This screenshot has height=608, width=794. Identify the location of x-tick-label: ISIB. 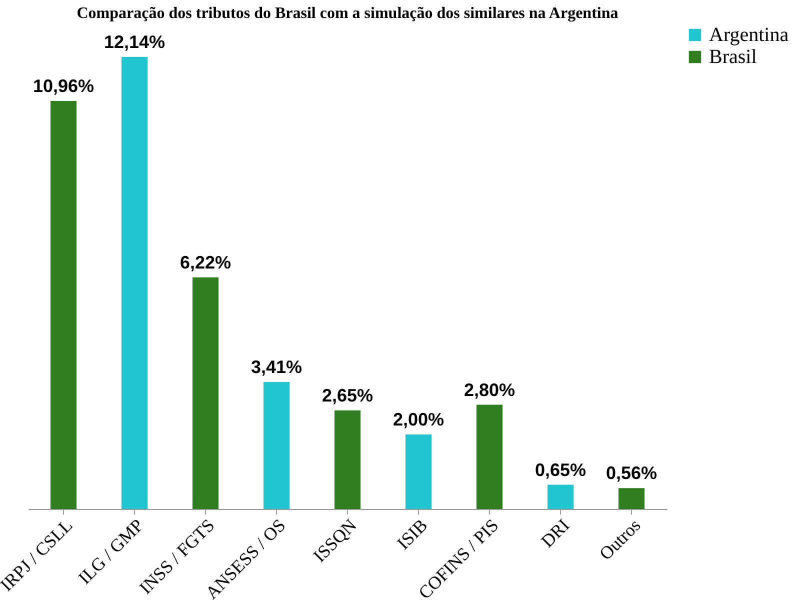
(412, 534).